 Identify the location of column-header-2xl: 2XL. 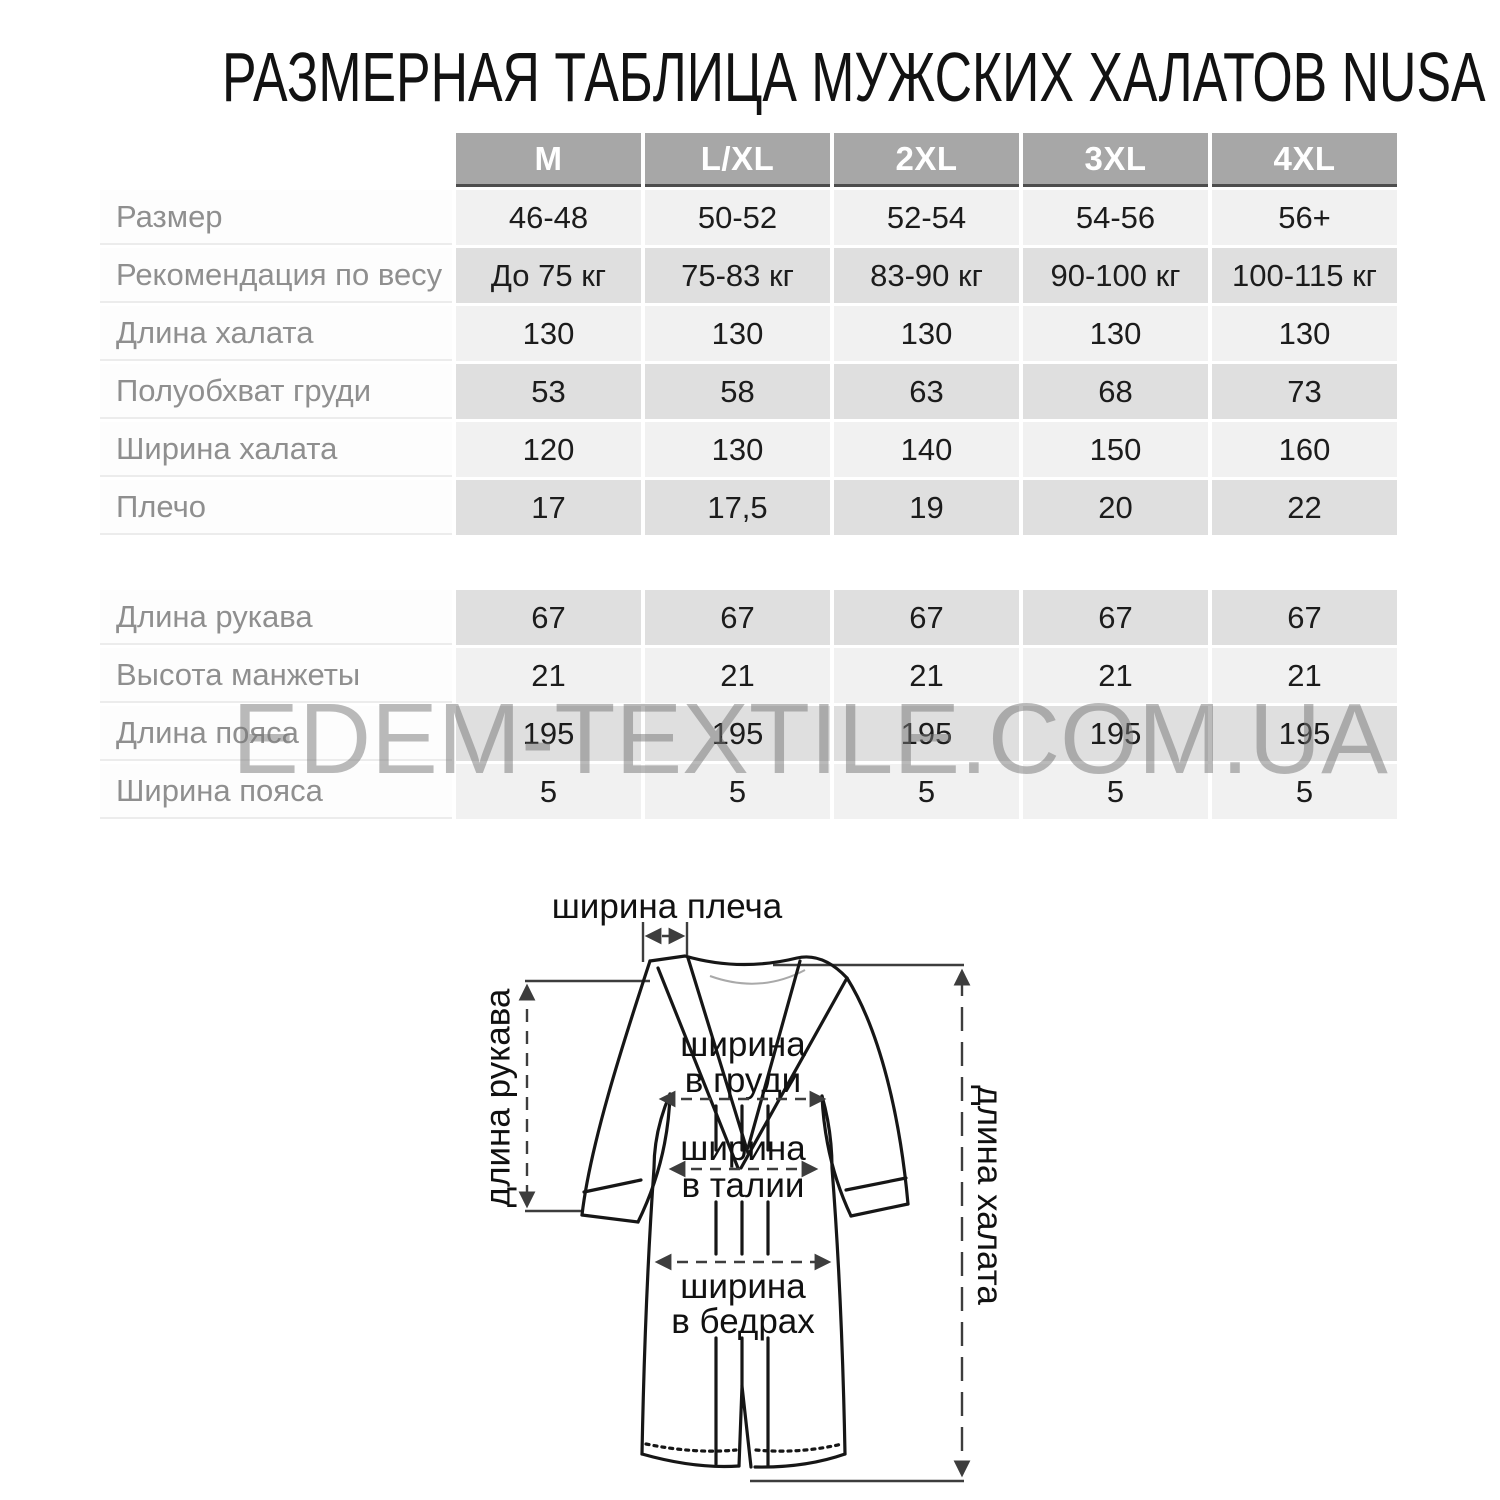
(926, 160).